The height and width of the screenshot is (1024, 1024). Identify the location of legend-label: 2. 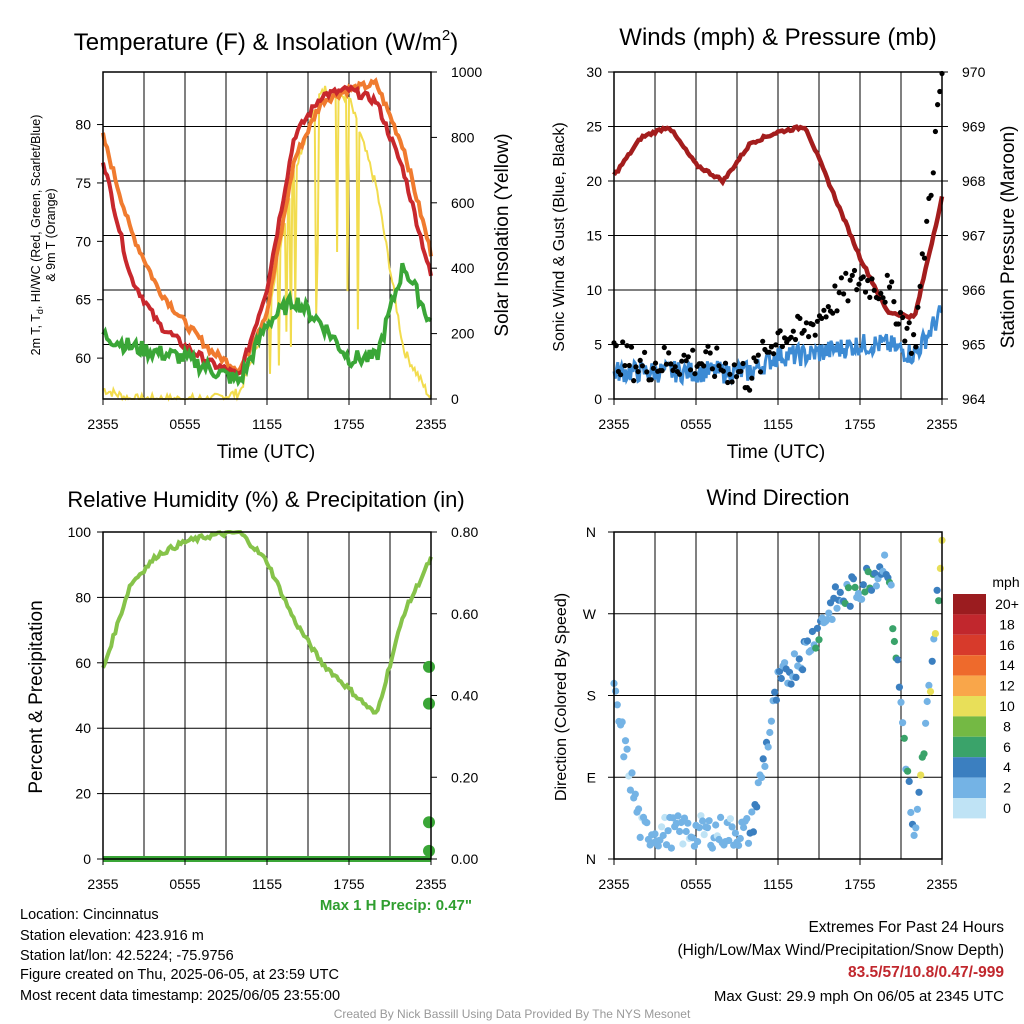
(1007, 788).